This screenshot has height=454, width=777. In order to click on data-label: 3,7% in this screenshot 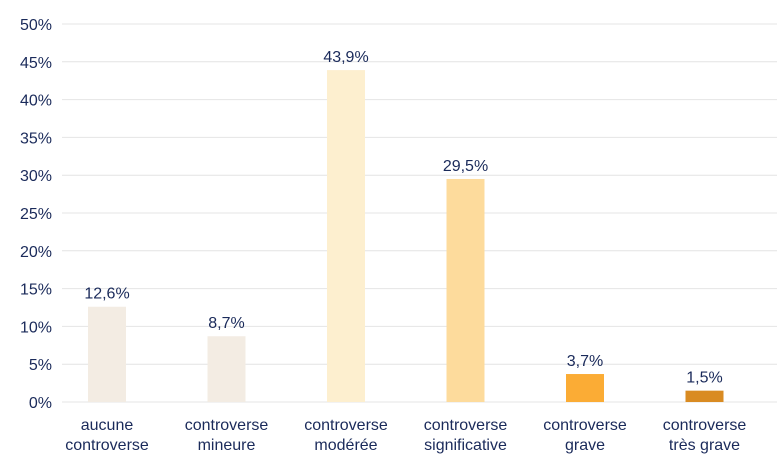, I will do `click(585, 361)`.